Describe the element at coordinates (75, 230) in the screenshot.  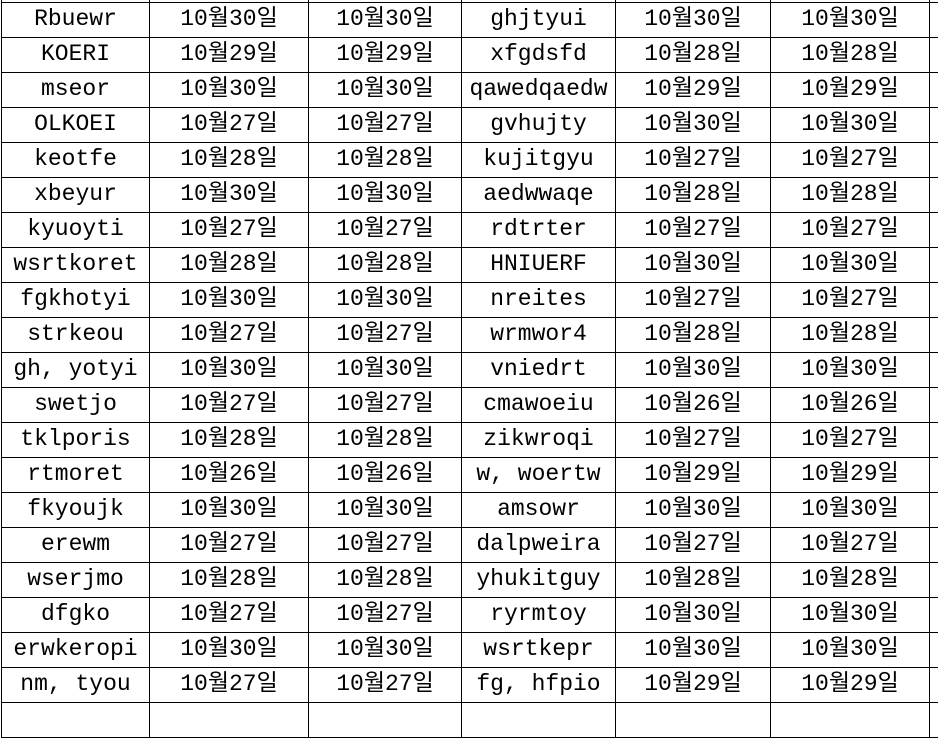
I see `table-cell: kyuoyti` at that location.